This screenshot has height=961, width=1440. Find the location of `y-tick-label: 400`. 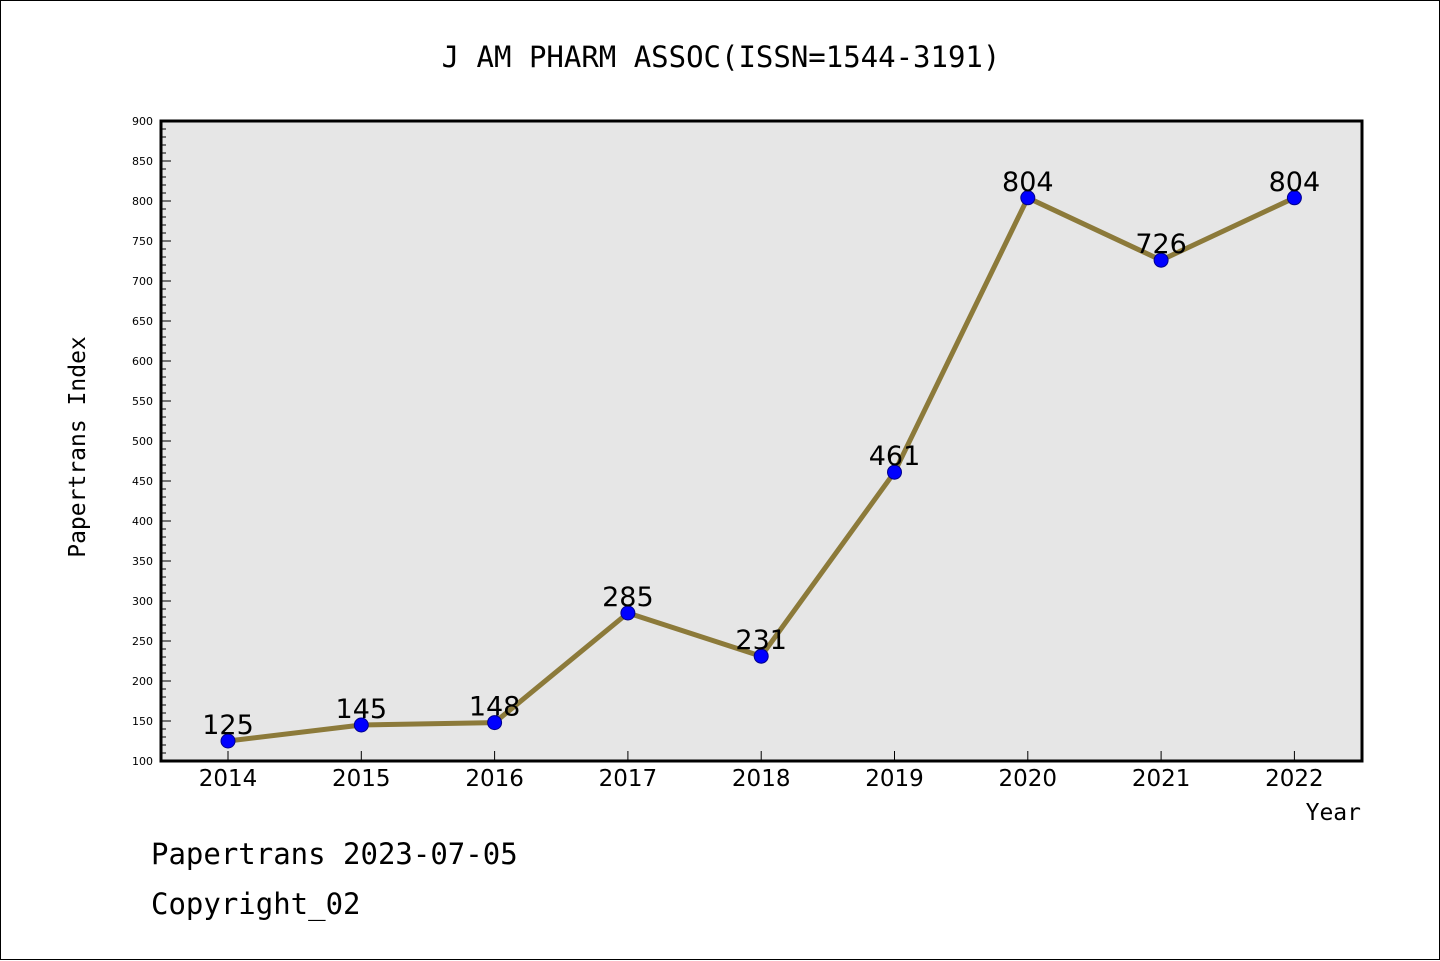

y-tick-label: 400 is located at coordinates (142, 521).